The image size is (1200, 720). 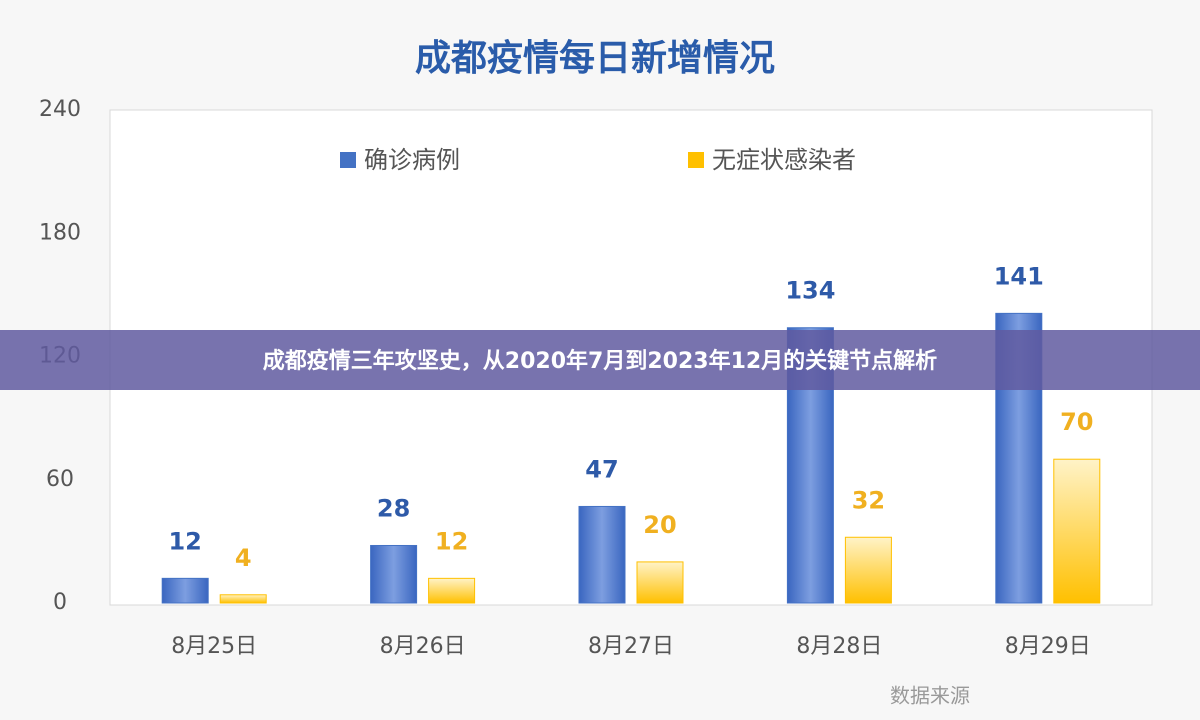 I want to click on data-label: 4, so click(x=243, y=558).